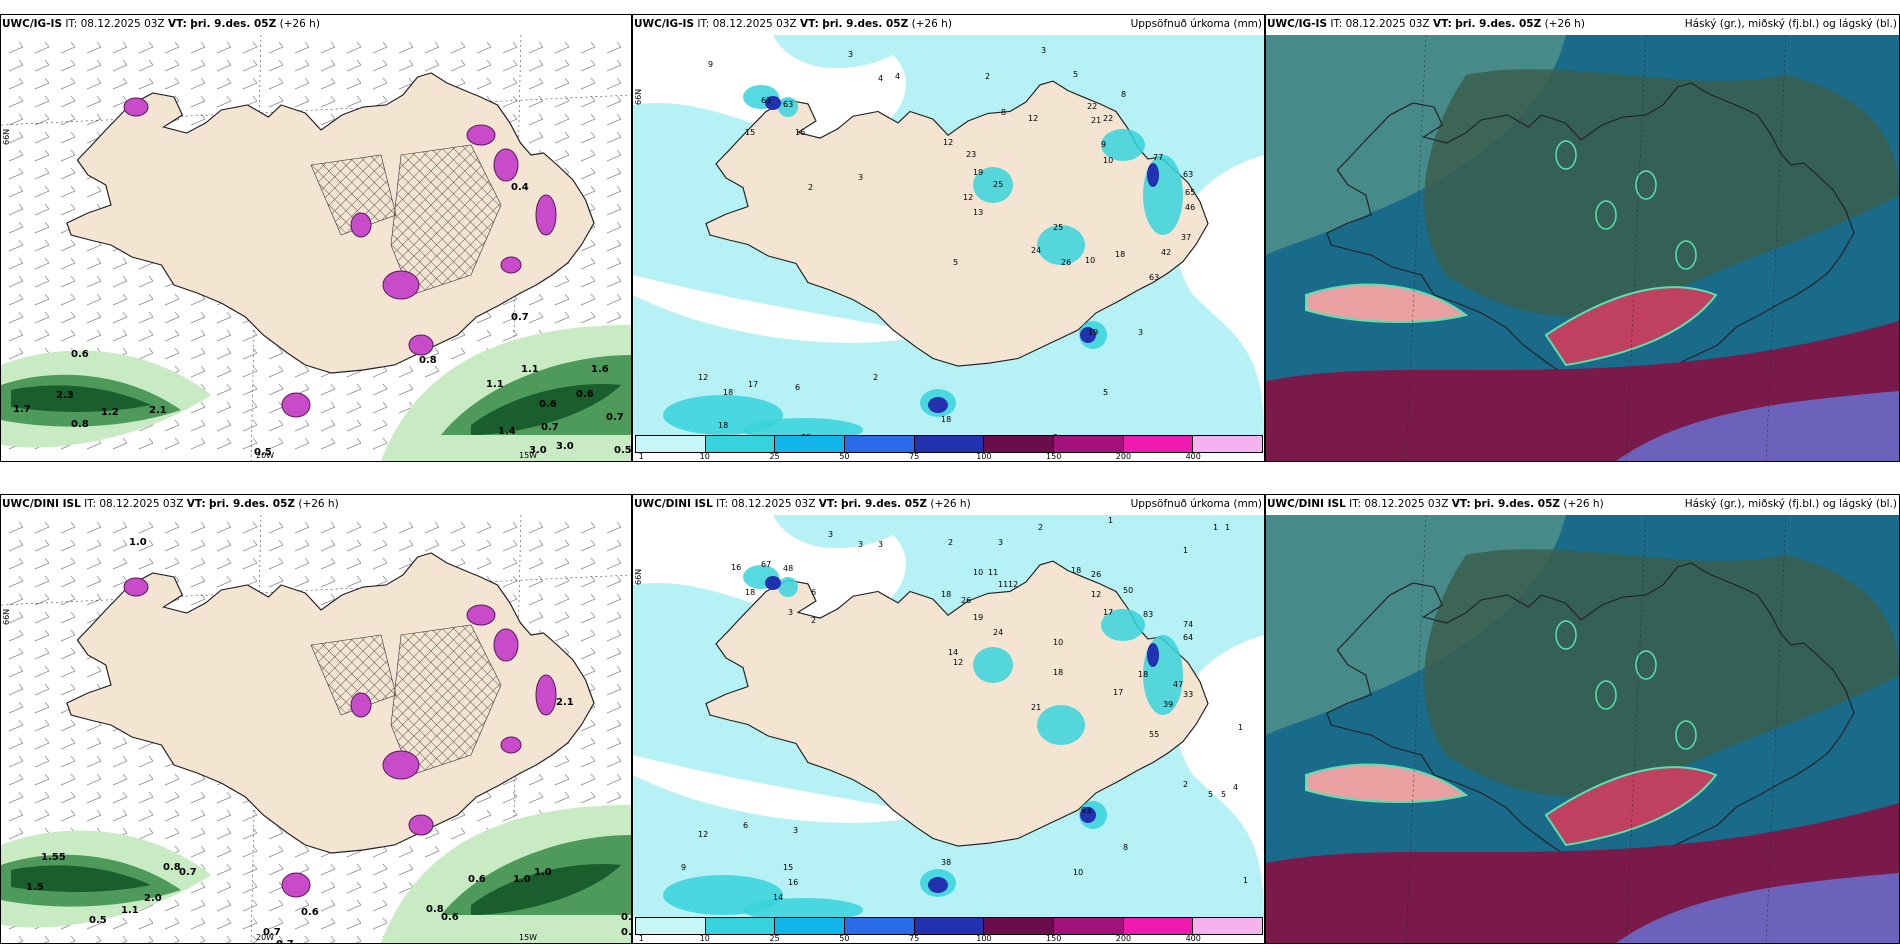 This screenshot has width=1900, height=950. I want to click on data-label: 1.7, so click(22, 409).